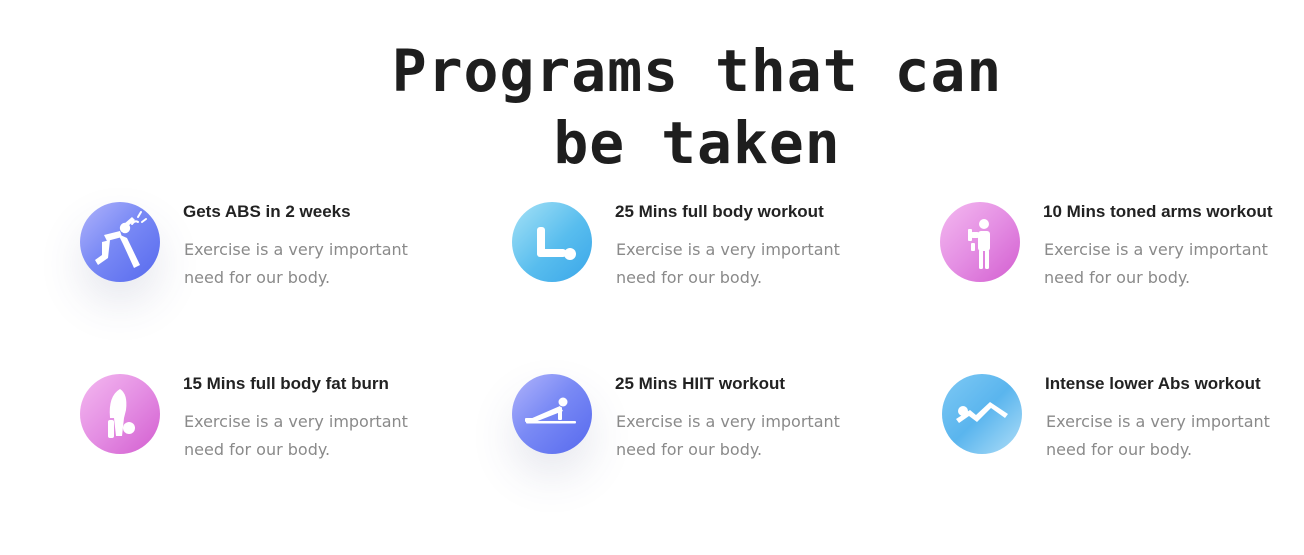  What do you see at coordinates (980, 242) in the screenshot?
I see `dumbbell-curl-icon` at bounding box center [980, 242].